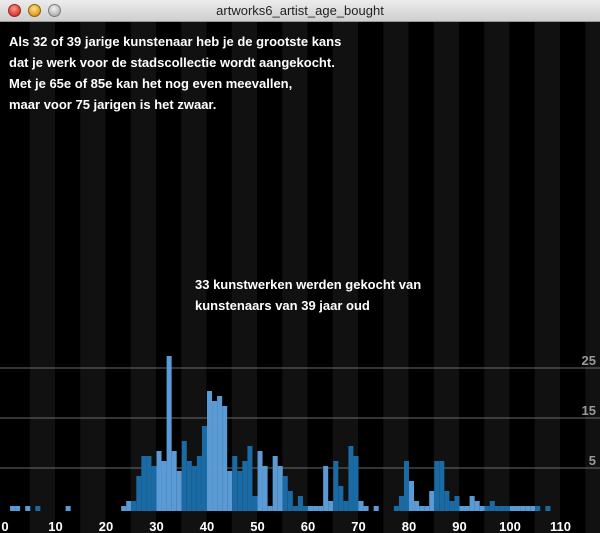 Image resolution: width=600 pixels, height=533 pixels. What do you see at coordinates (4, 526) in the screenshot?
I see `x-tick-label: 0` at bounding box center [4, 526].